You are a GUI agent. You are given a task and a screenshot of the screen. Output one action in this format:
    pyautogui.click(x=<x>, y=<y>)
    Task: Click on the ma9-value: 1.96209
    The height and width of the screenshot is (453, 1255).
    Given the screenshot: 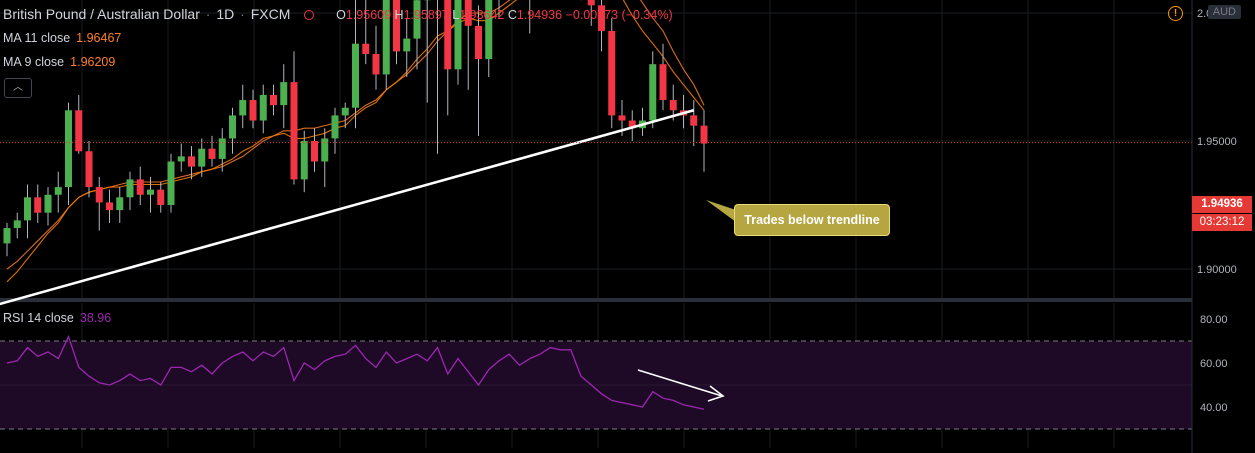 What is the action you would take?
    pyautogui.click(x=93, y=62)
    